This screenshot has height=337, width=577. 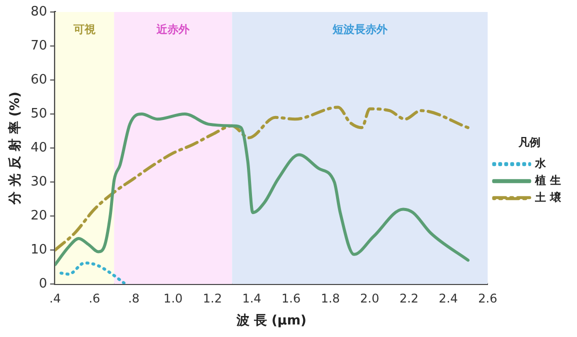 What do you see at coordinates (39, 46) in the screenshot?
I see `y-tick-label: 70` at bounding box center [39, 46].